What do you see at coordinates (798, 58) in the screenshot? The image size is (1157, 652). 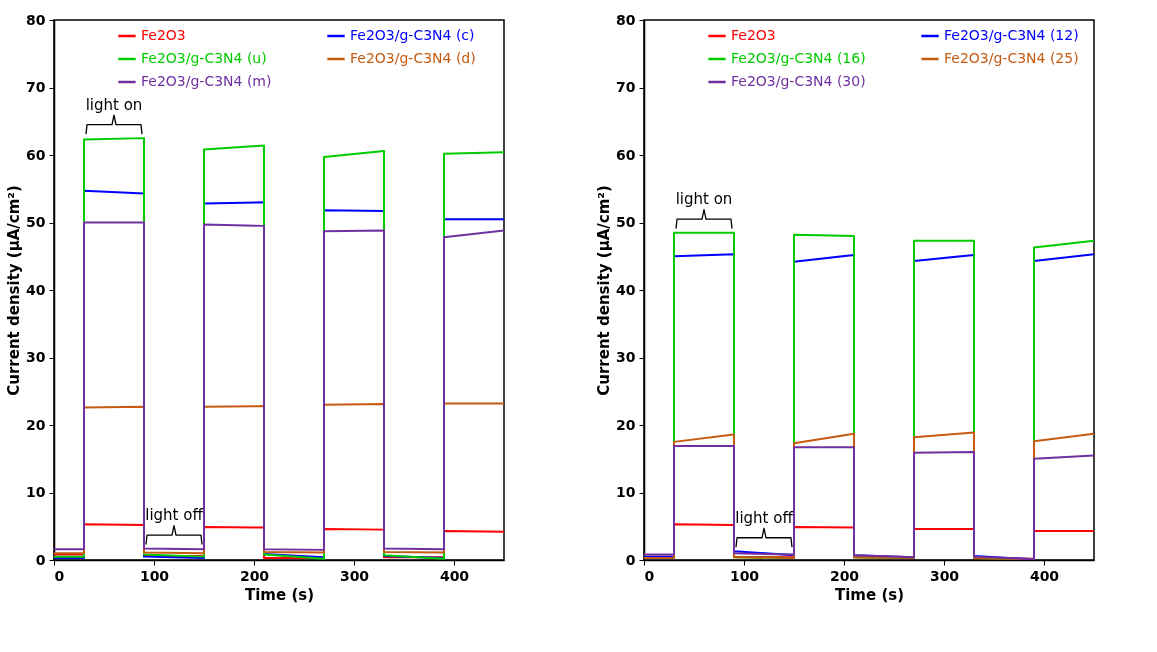 I see `legend-label: Fe2O3/g-C3N4 (16)` at bounding box center [798, 58].